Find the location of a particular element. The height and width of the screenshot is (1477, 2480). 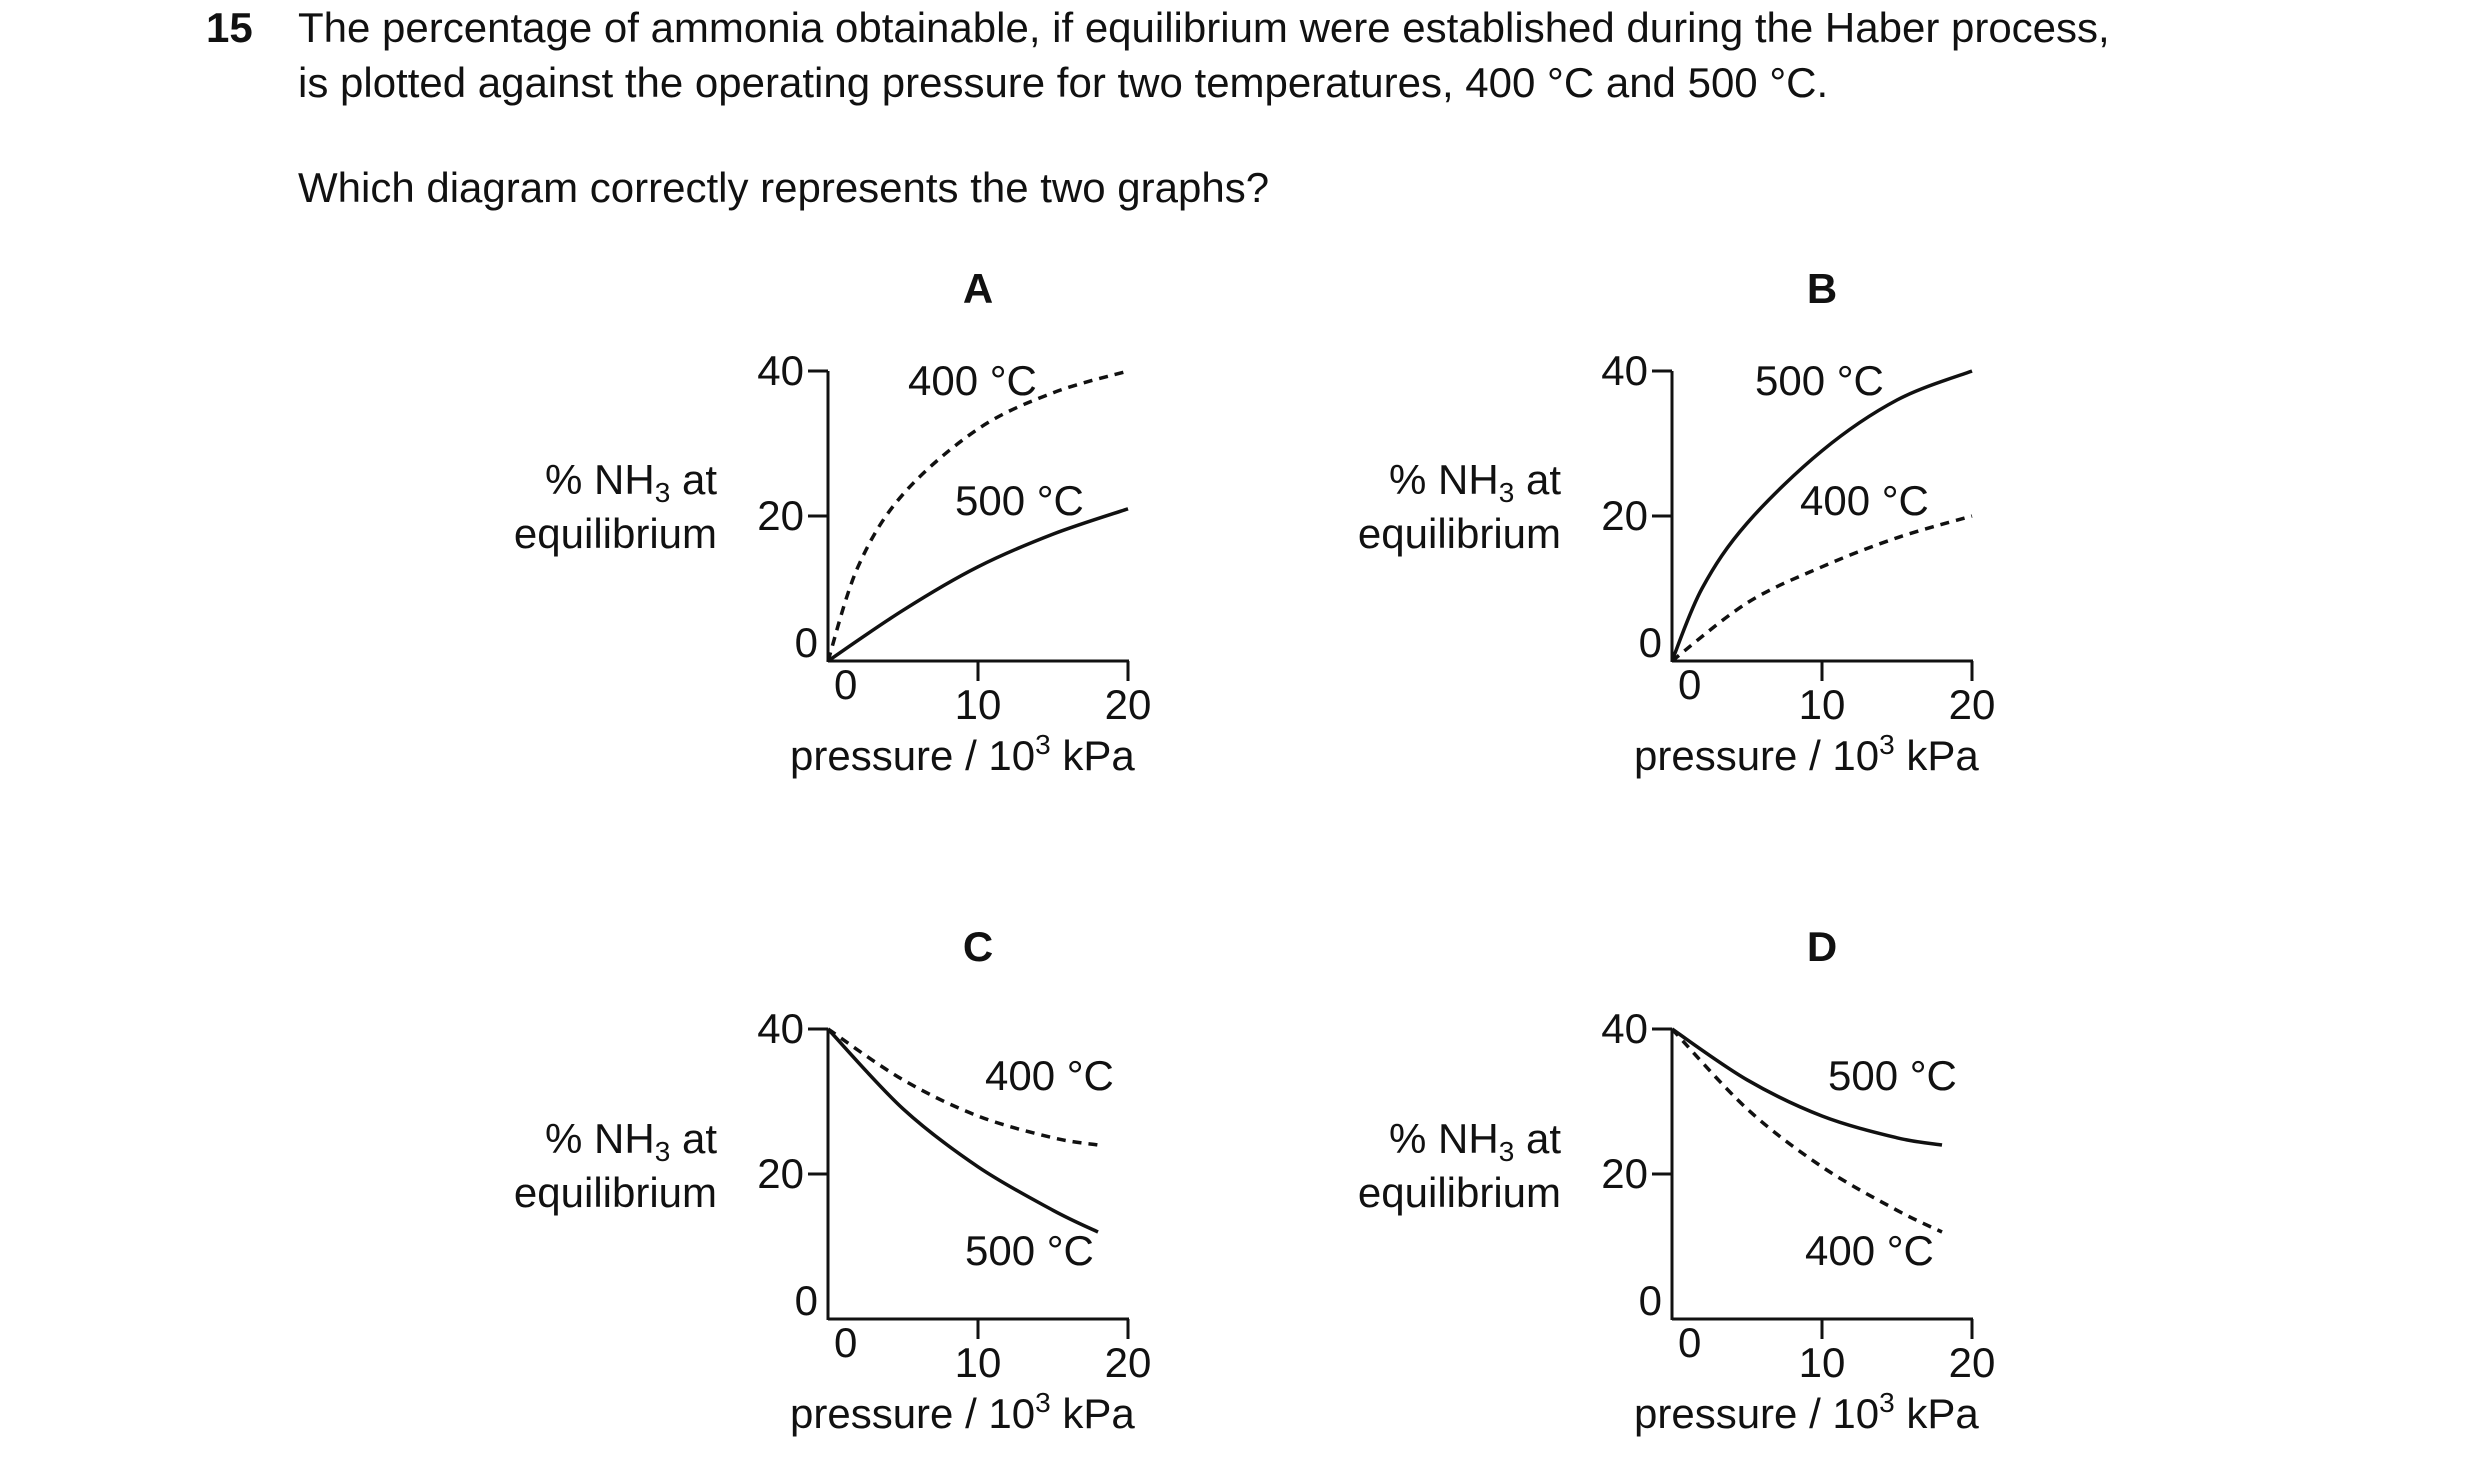

option-letter: B is located at coordinates (1822, 288).